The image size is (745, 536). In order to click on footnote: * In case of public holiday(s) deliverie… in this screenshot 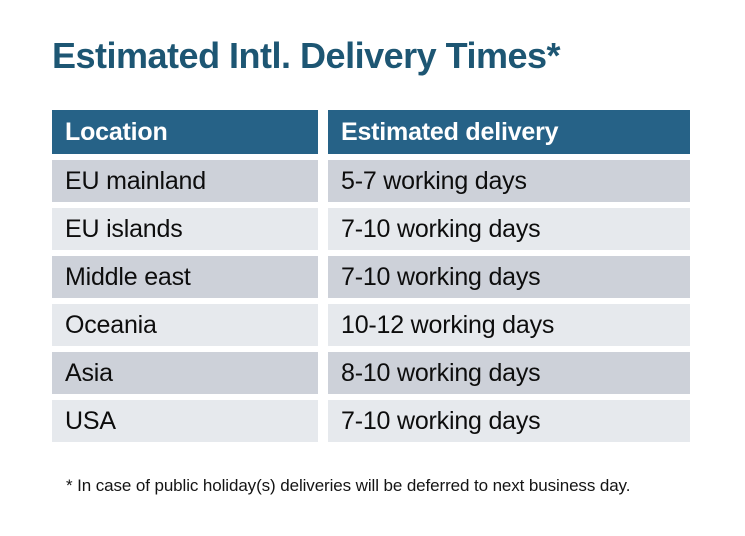, I will do `click(348, 486)`.